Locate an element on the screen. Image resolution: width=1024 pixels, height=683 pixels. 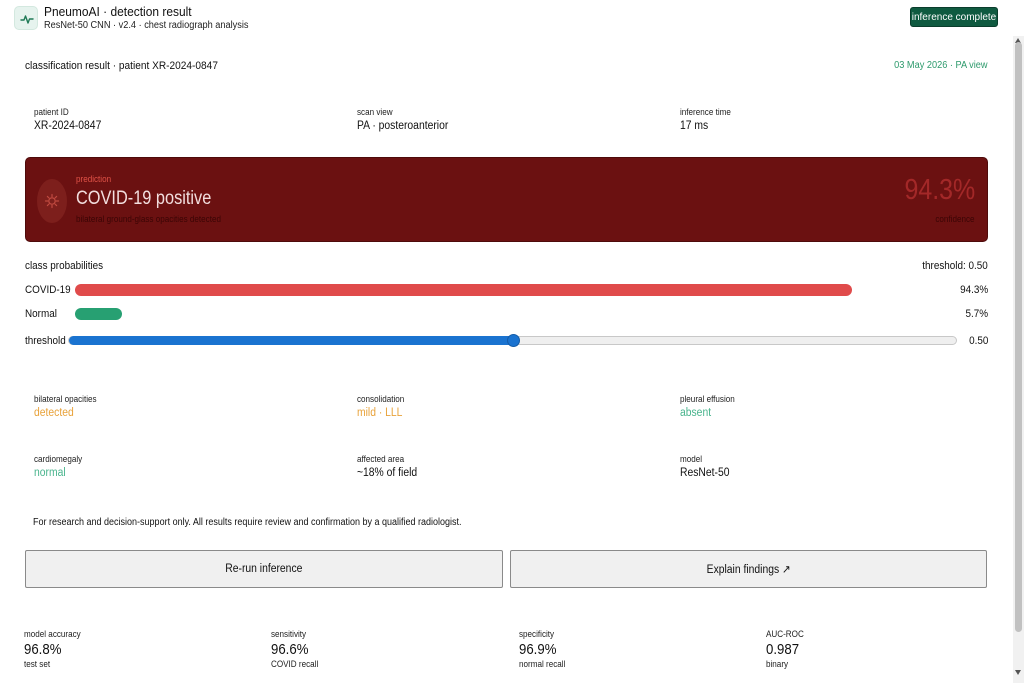
scroll-down-arrow-icon is located at coordinates (1018, 672).